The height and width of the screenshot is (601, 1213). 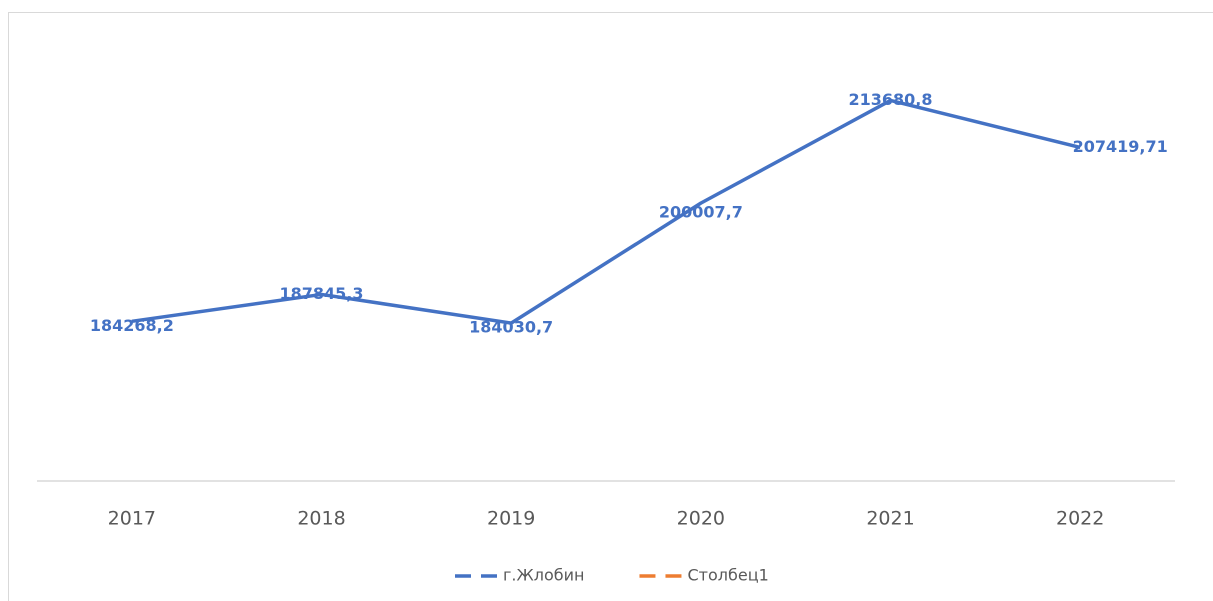 I want to click on data-label: 184268,2, so click(x=132, y=325).